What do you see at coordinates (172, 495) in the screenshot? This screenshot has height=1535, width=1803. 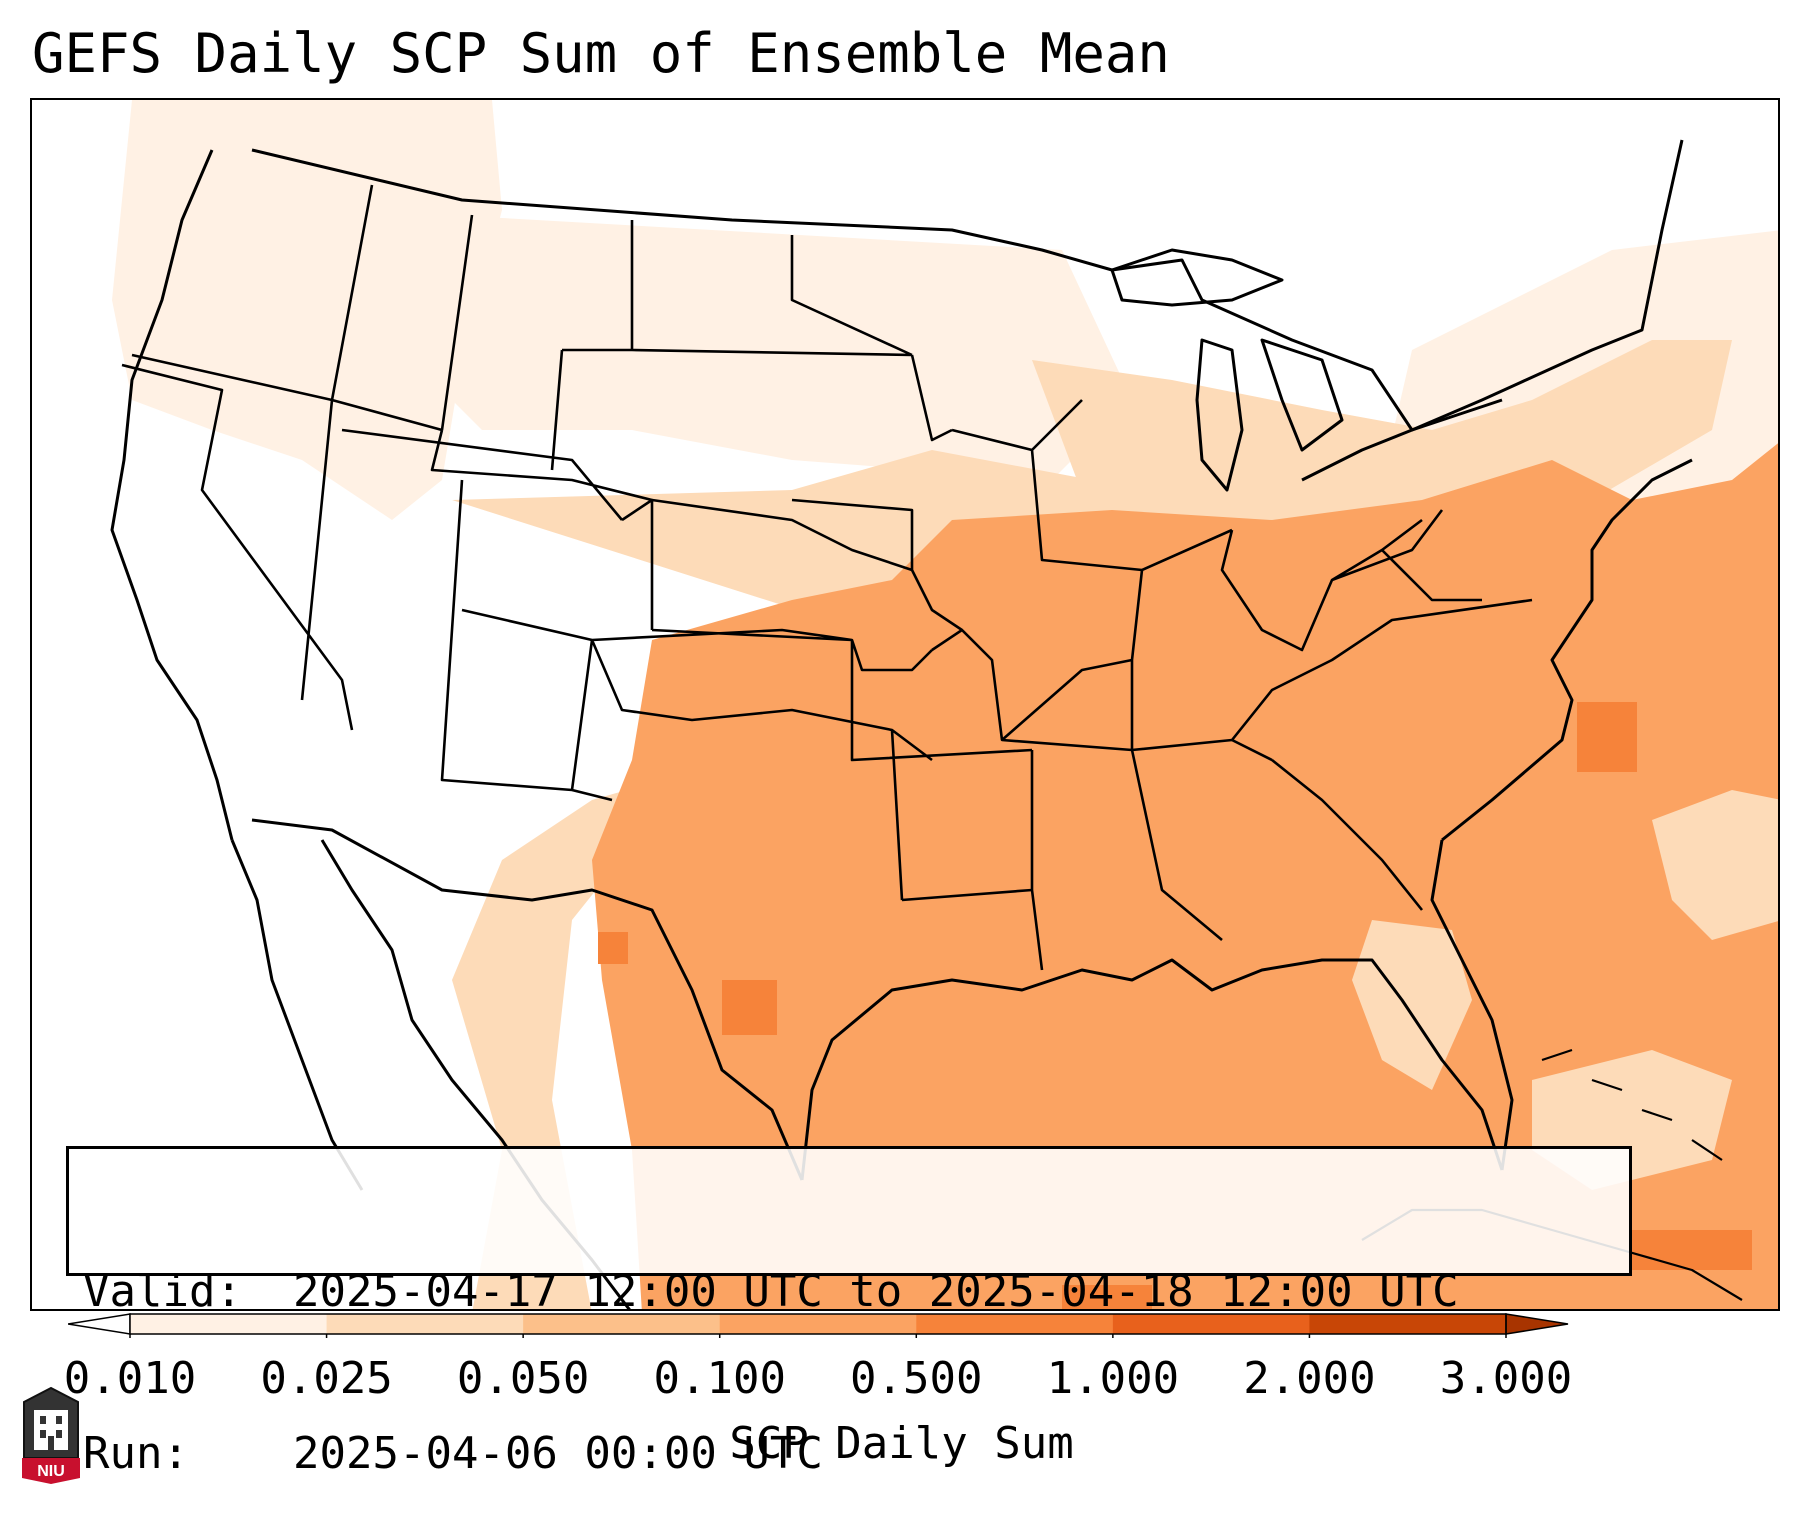 I see `us-west-coast` at bounding box center [172, 495].